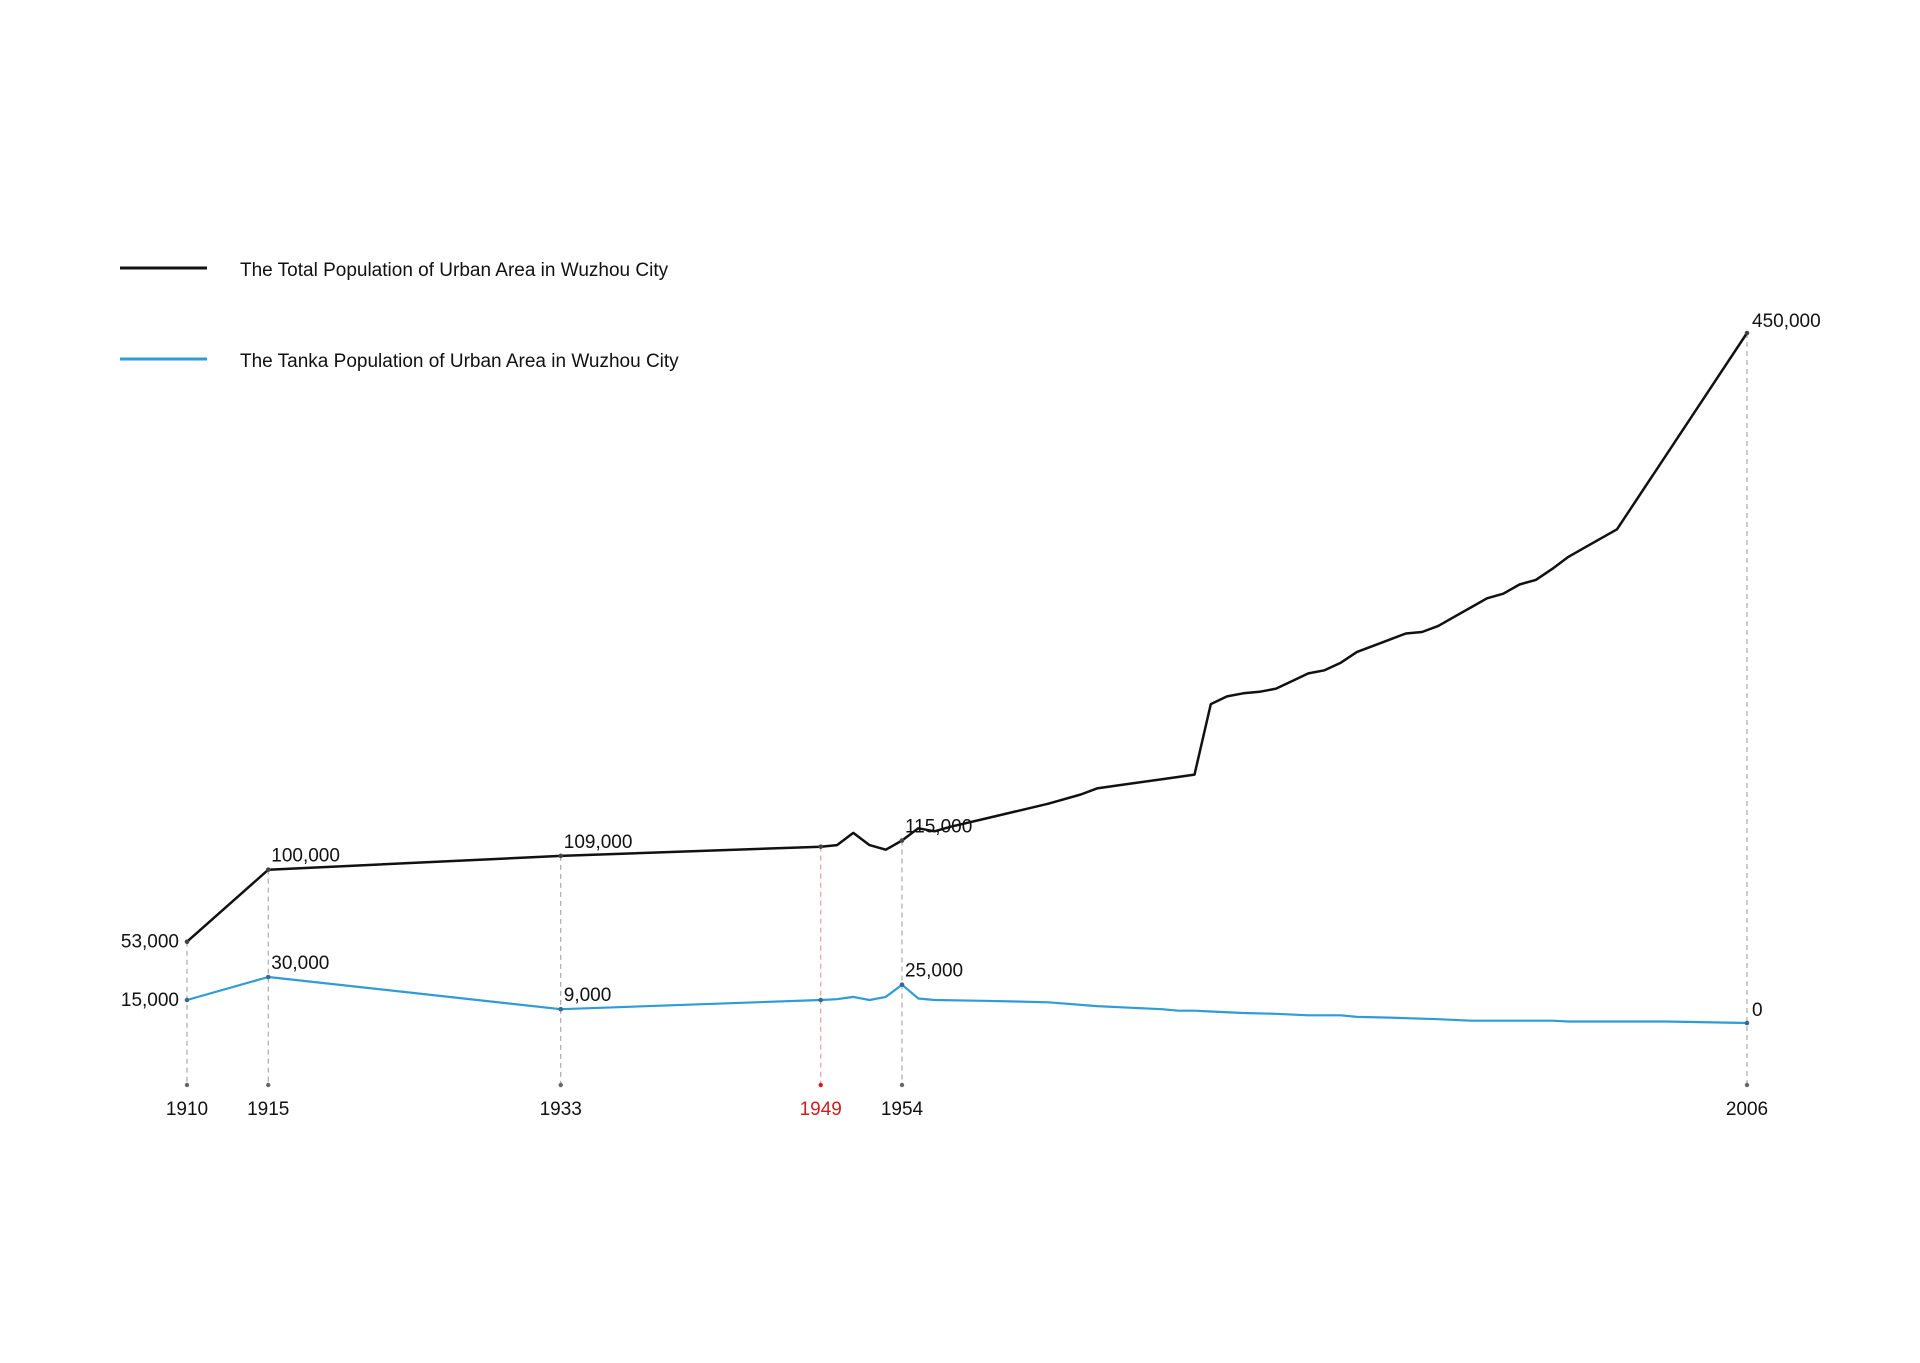 The width and height of the screenshot is (1920, 1363). What do you see at coordinates (1786, 321) in the screenshot?
I see `data-label-total-2006: 450,000` at bounding box center [1786, 321].